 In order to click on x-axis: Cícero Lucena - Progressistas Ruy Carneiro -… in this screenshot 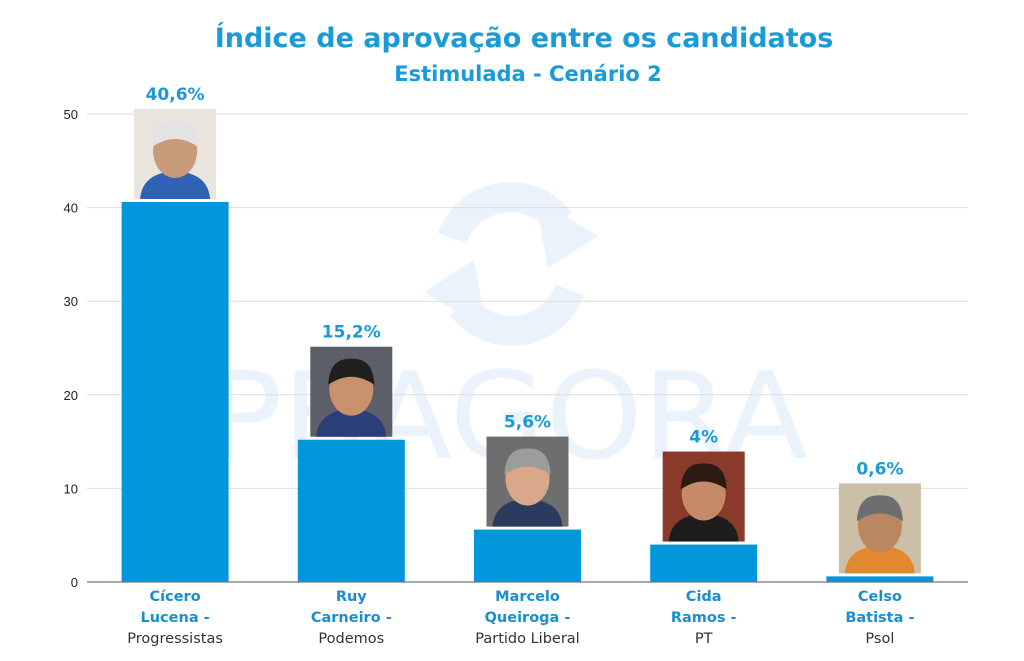, I will do `click(520, 618)`.